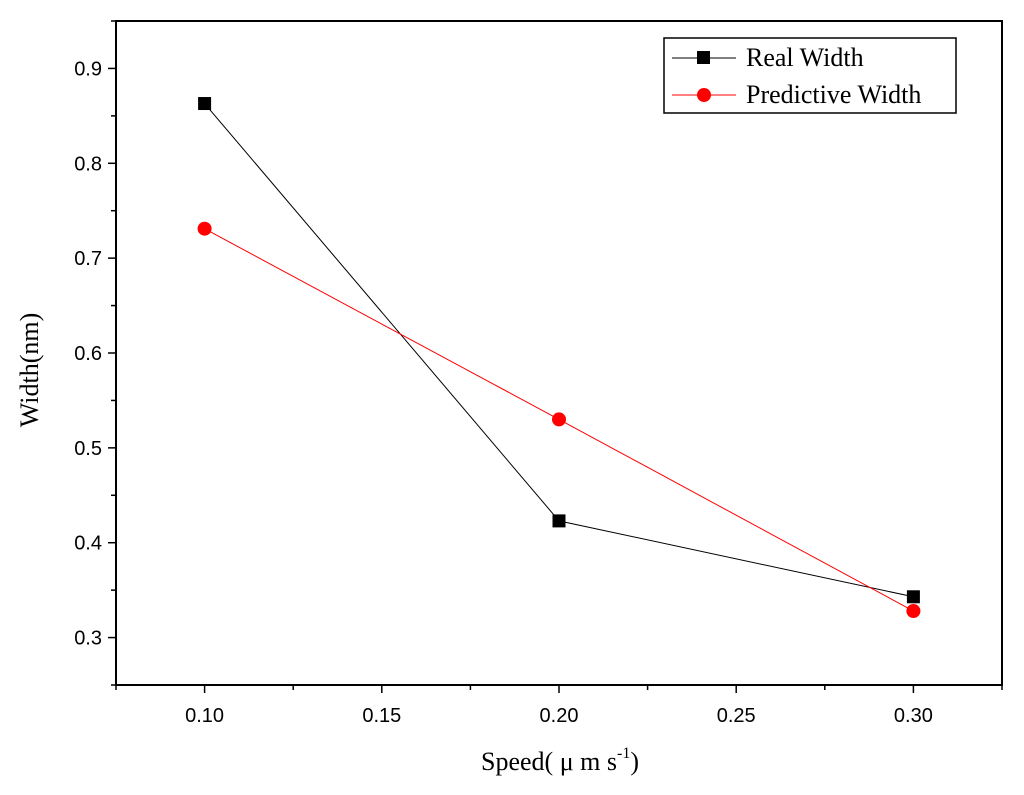  What do you see at coordinates (29, 370) in the screenshot?
I see `y-axis-title: Width(nm)` at bounding box center [29, 370].